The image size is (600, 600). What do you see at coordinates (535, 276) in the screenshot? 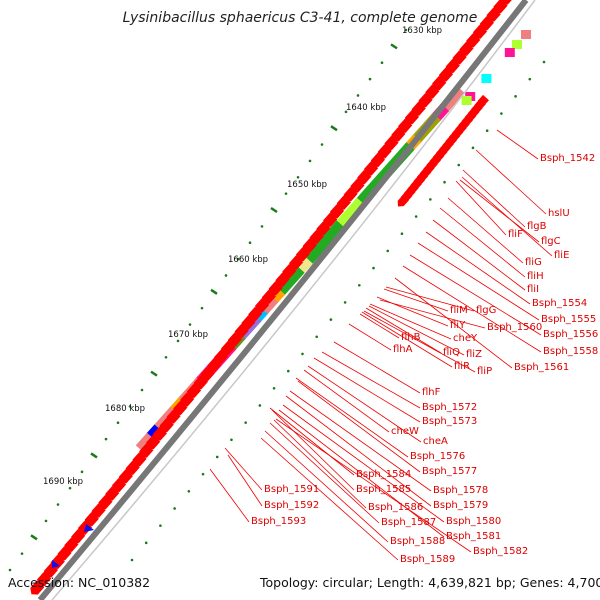
I see `gene-label: fliH` at bounding box center [535, 276].